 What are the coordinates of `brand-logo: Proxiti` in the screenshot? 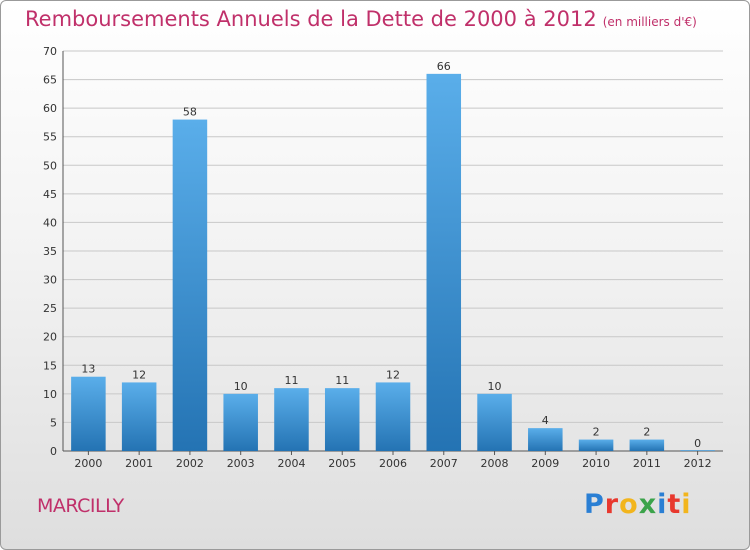 It's located at (638, 504).